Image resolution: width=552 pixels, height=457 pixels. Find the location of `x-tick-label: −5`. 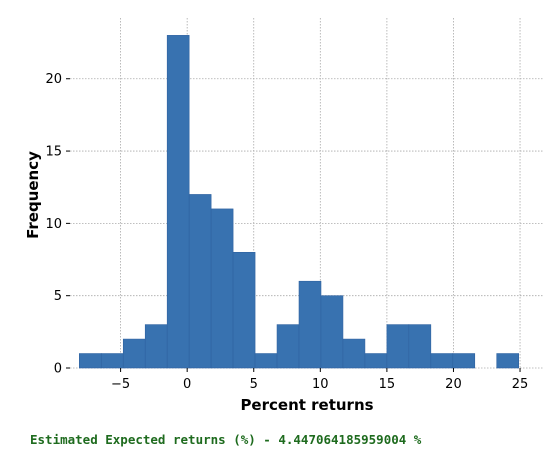

x-tick-label: −5 is located at coordinates (120, 384).